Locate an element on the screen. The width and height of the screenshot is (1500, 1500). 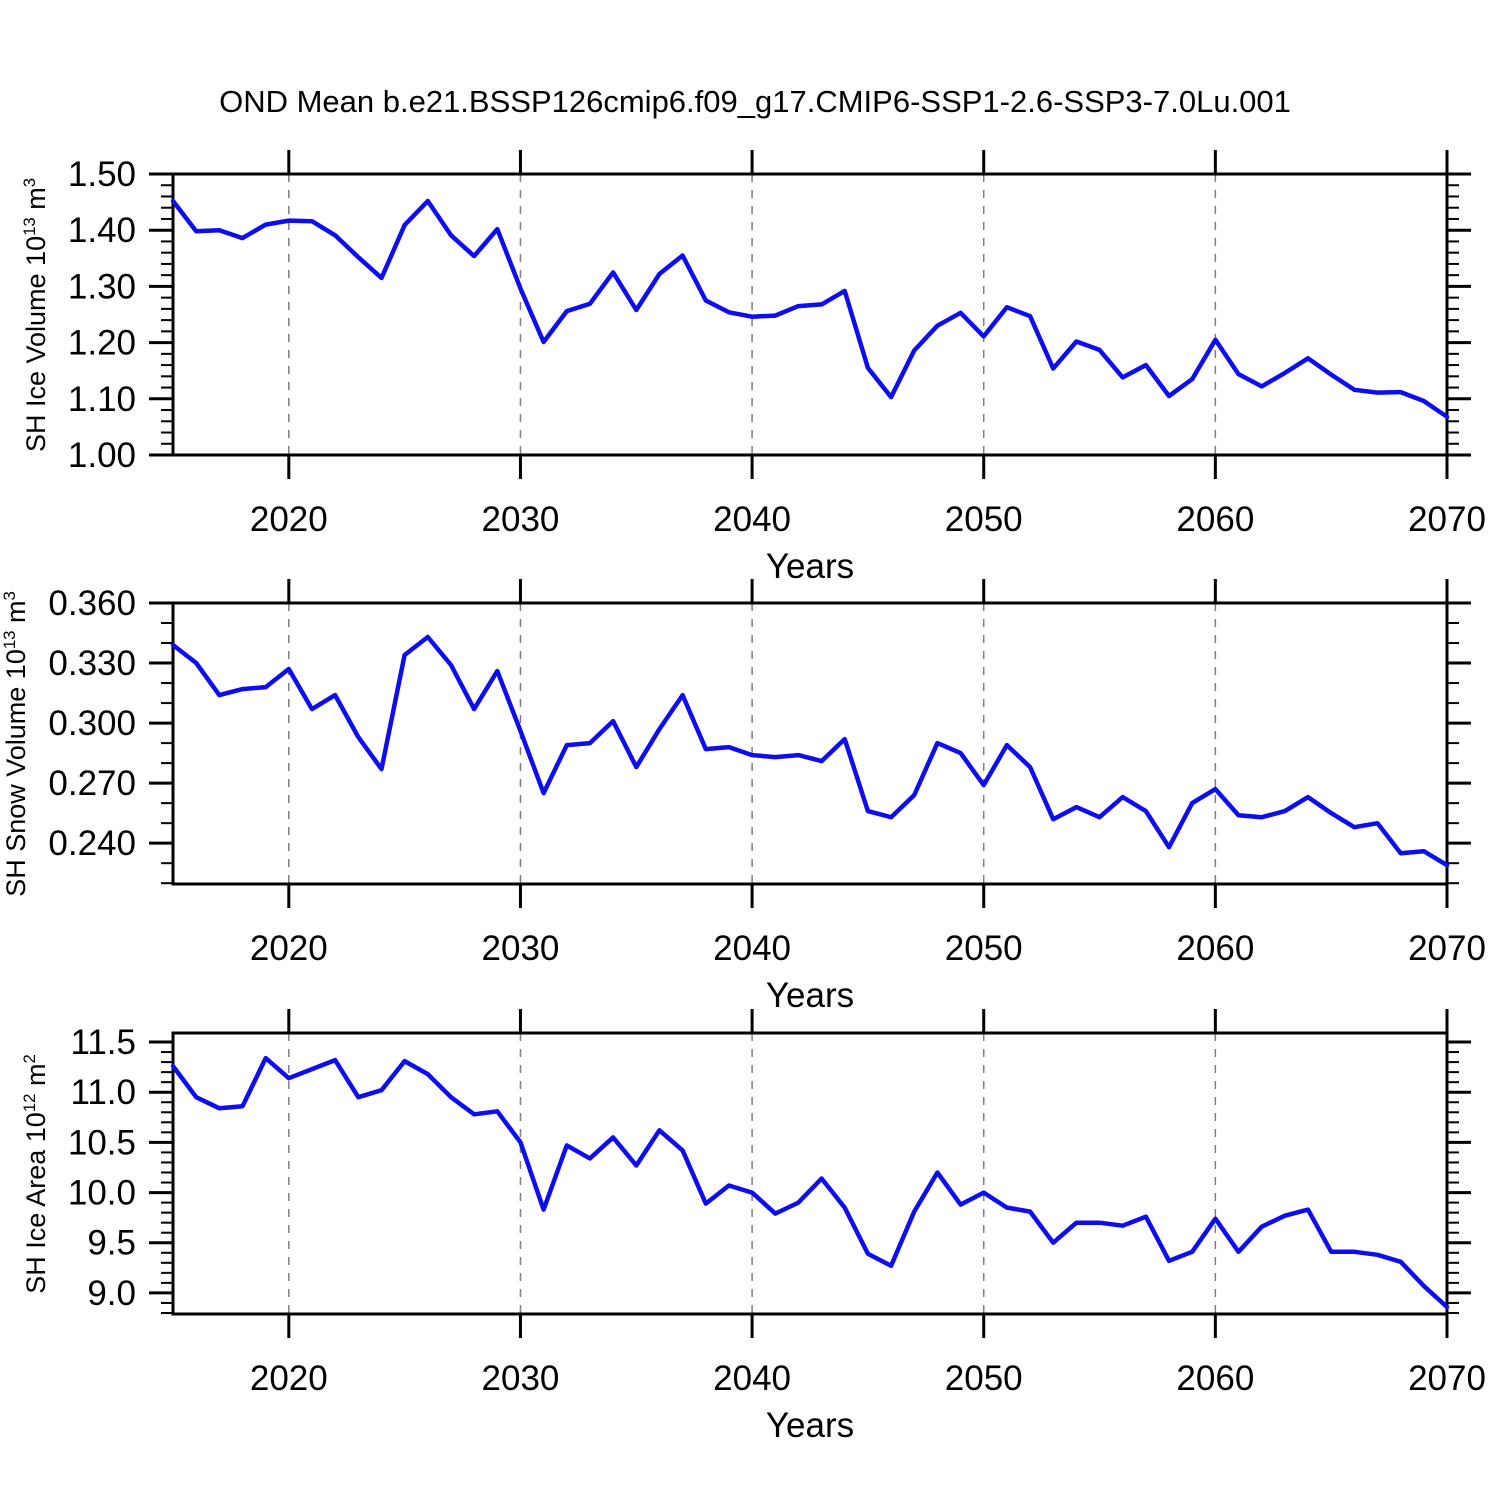
y-tick-label: 1.00 is located at coordinates (102, 455).